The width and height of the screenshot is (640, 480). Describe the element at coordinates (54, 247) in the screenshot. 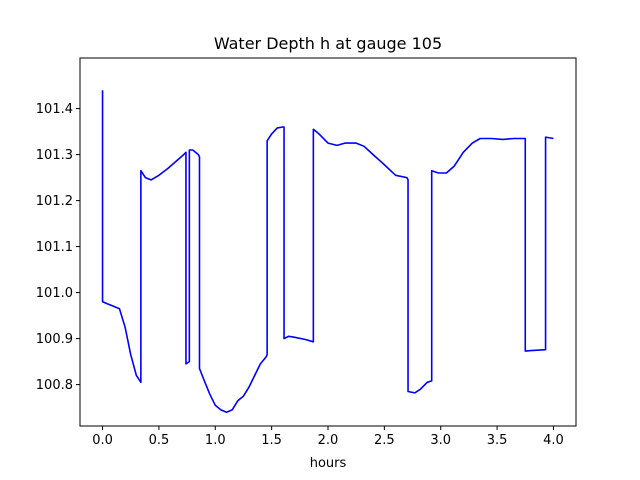

I see `y-tick-label: 101.1` at that location.